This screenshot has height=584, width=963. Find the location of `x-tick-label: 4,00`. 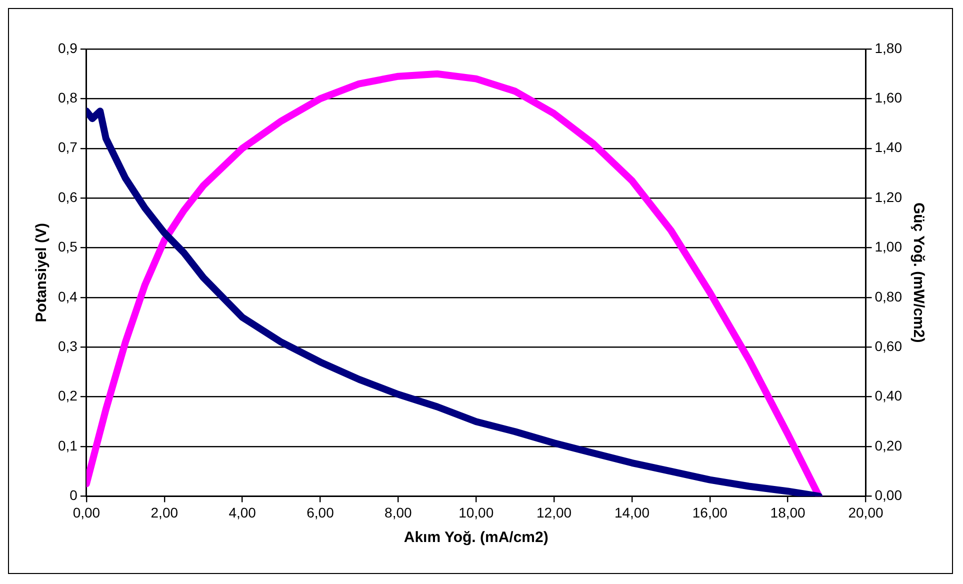

x-tick-label: 4,00 is located at coordinates (242, 512).